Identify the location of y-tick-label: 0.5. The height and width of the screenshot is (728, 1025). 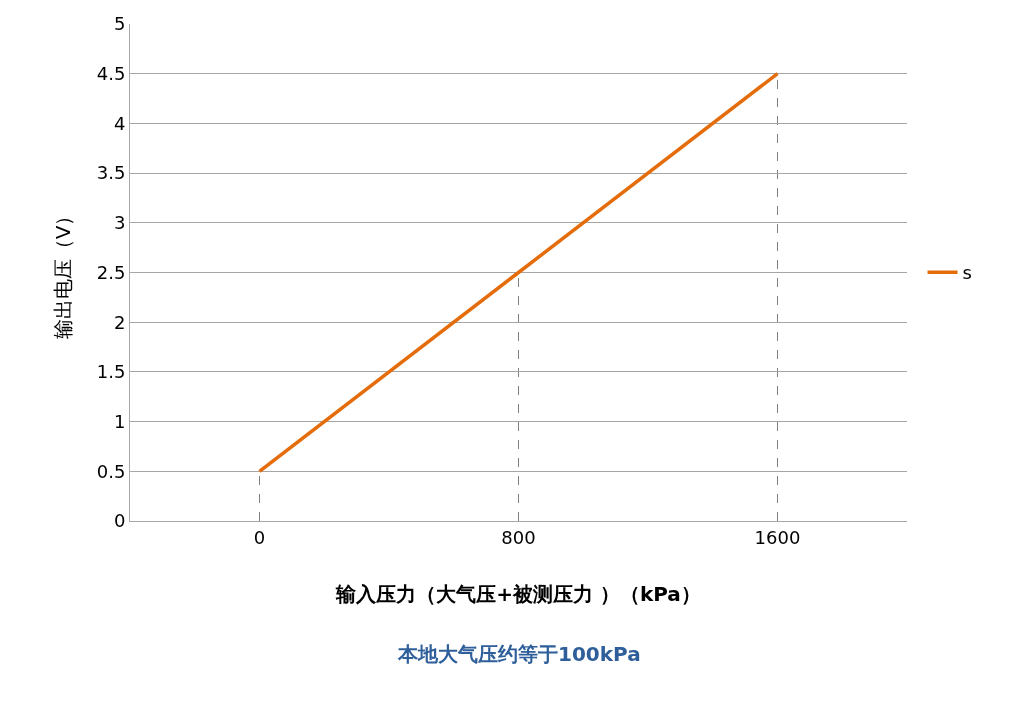
(111, 471).